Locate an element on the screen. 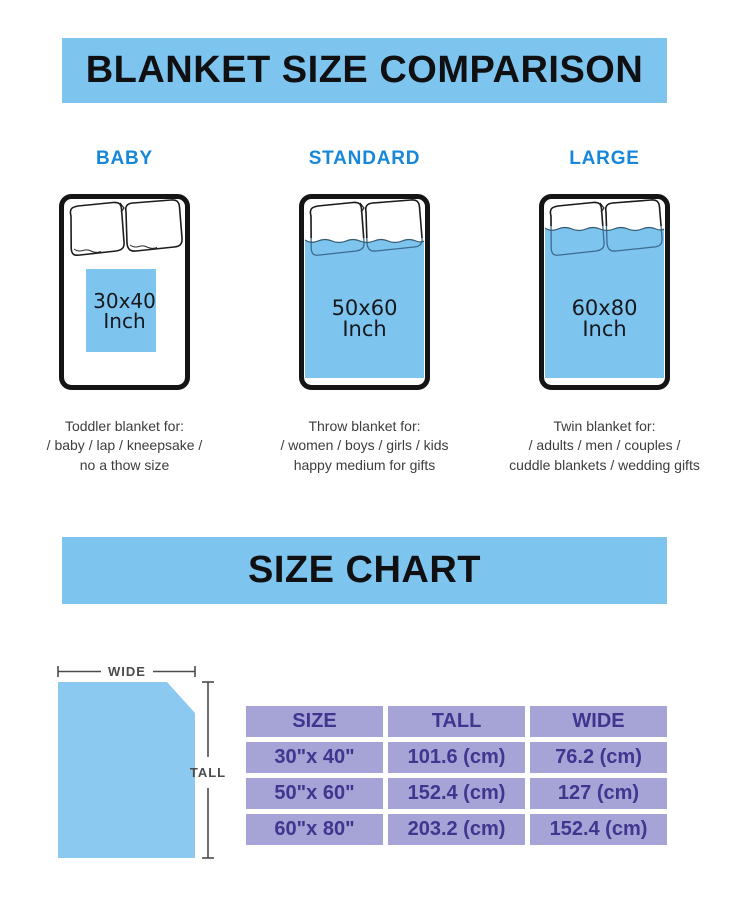 This screenshot has height=903, width=729. size-column-baby: BABY 30x40 Inch is located at coordinates (125, 311).